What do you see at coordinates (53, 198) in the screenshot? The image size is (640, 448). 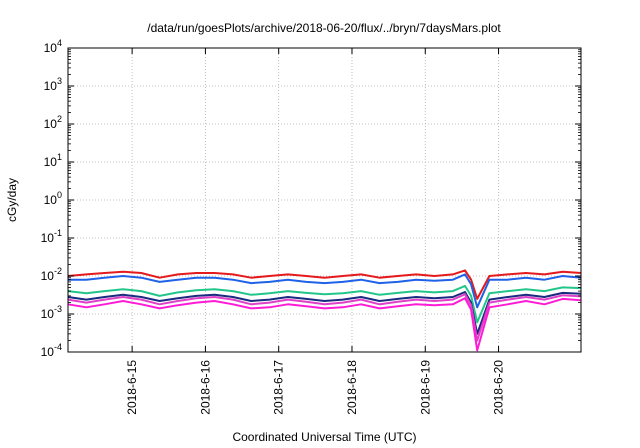 I see `y-tick-label: 10⁰` at bounding box center [53, 198].